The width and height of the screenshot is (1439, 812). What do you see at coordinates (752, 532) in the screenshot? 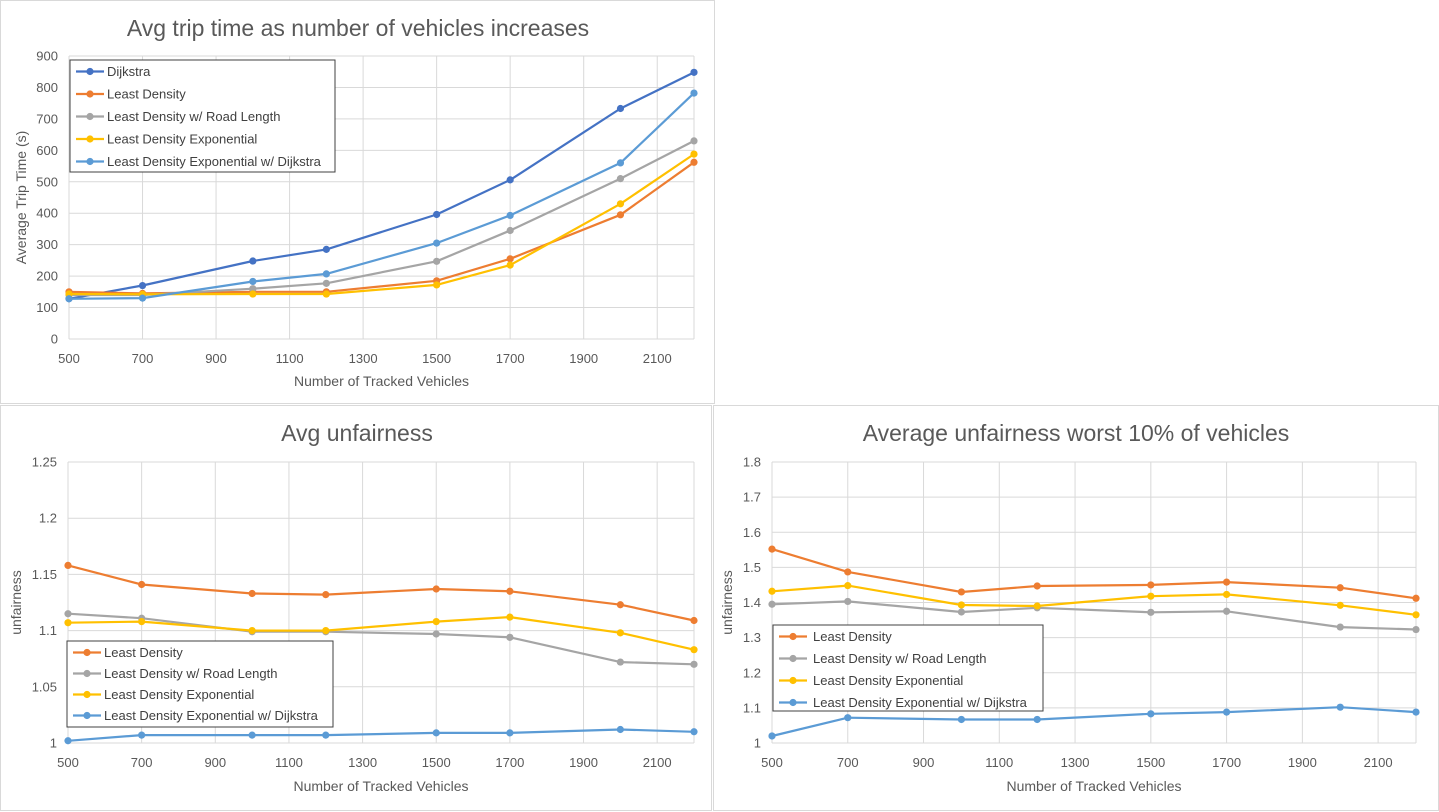
I see `y-tick-label: 1.6` at bounding box center [752, 532].